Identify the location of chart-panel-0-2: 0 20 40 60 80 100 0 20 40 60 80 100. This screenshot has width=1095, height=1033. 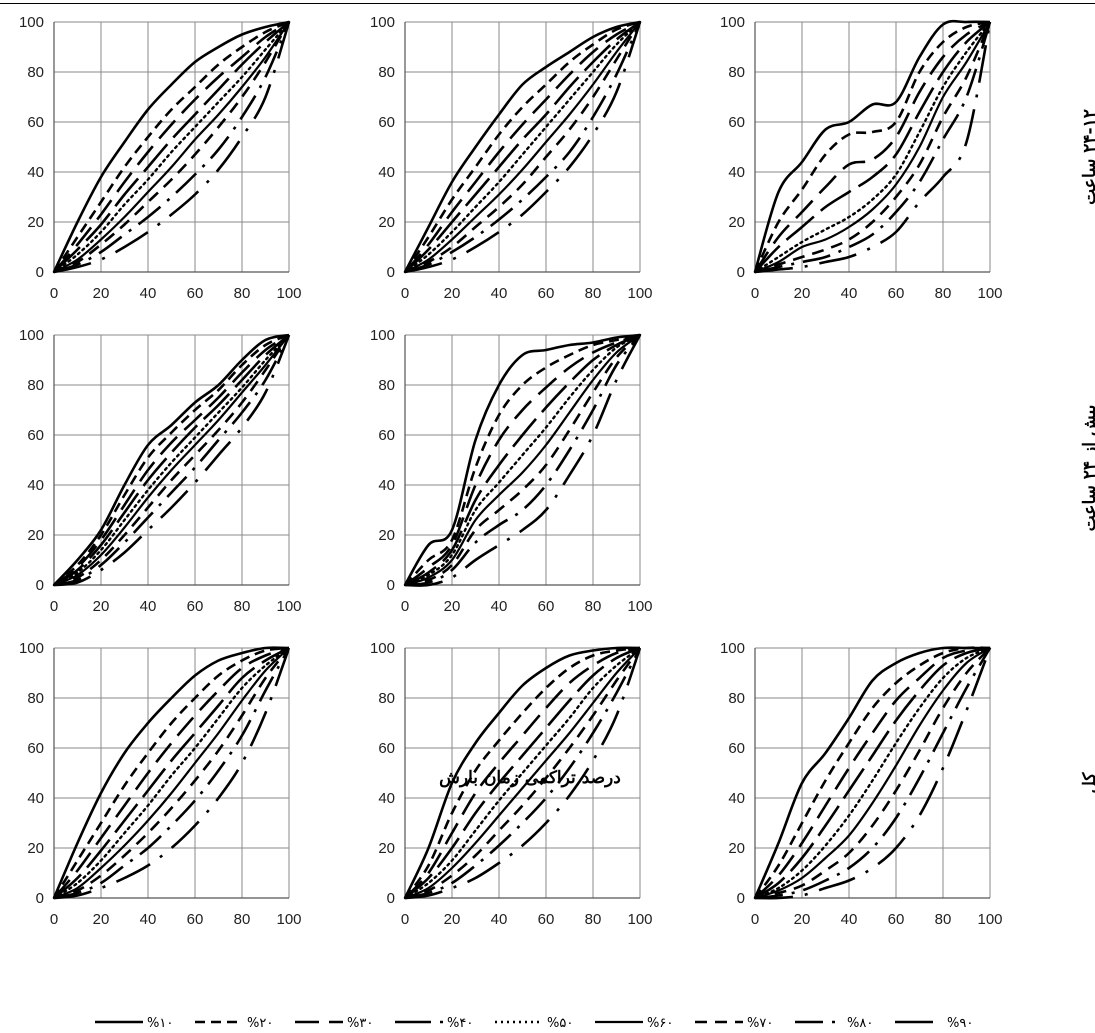
(861, 158).